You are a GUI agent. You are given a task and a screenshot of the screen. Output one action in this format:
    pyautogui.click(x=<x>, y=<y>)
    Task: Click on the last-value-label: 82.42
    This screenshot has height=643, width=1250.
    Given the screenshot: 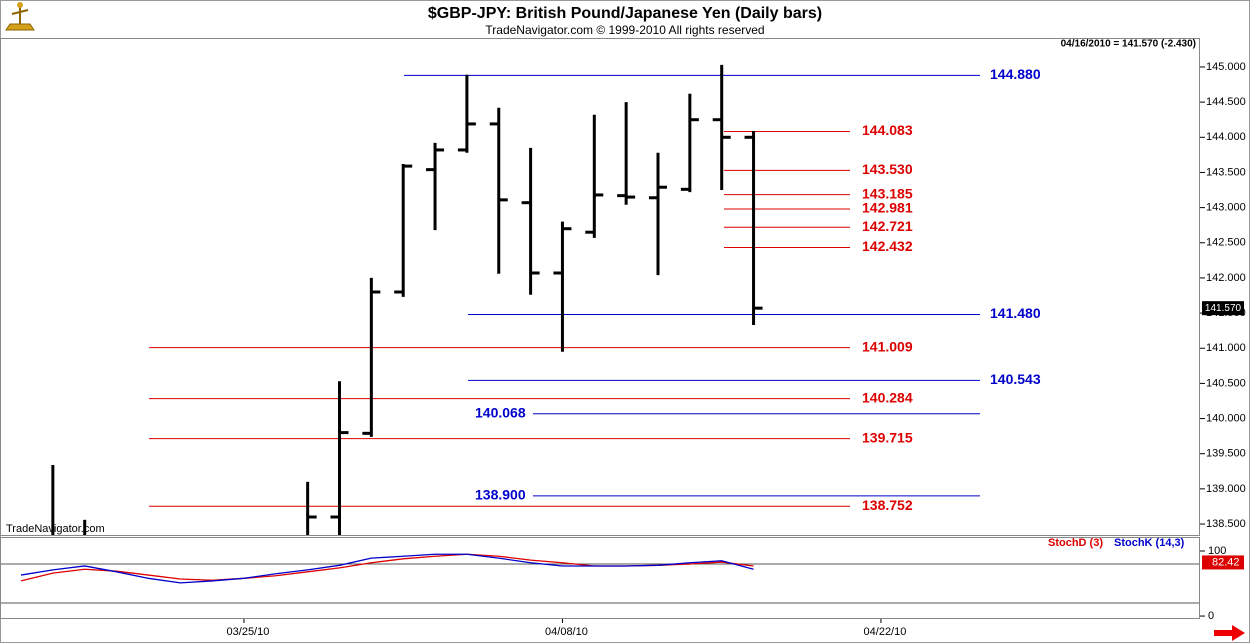 What is the action you would take?
    pyautogui.click(x=1226, y=562)
    